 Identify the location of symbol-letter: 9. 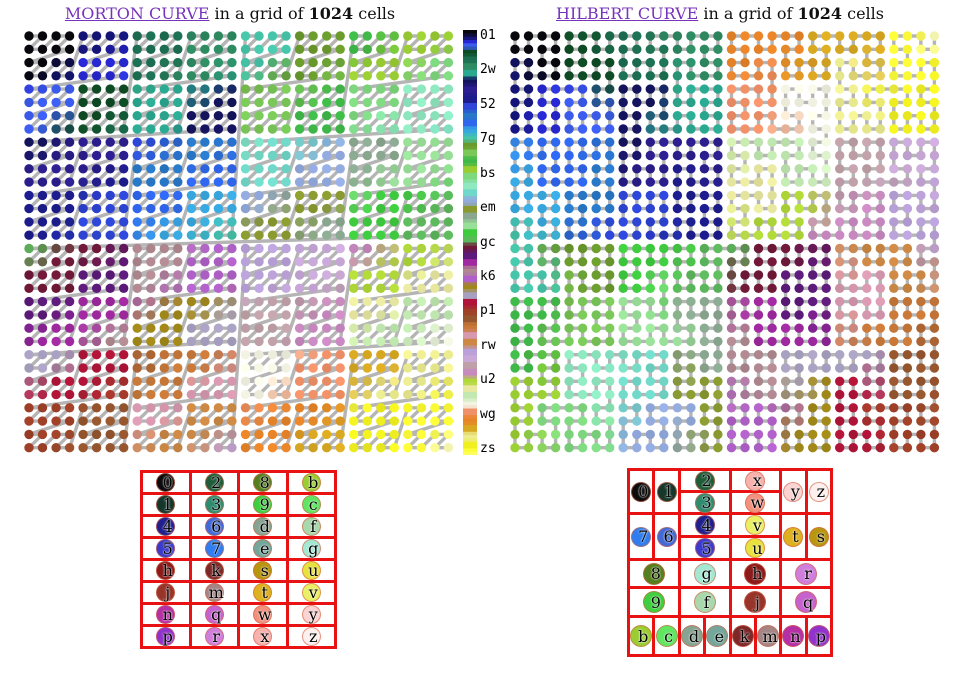
(264, 504).